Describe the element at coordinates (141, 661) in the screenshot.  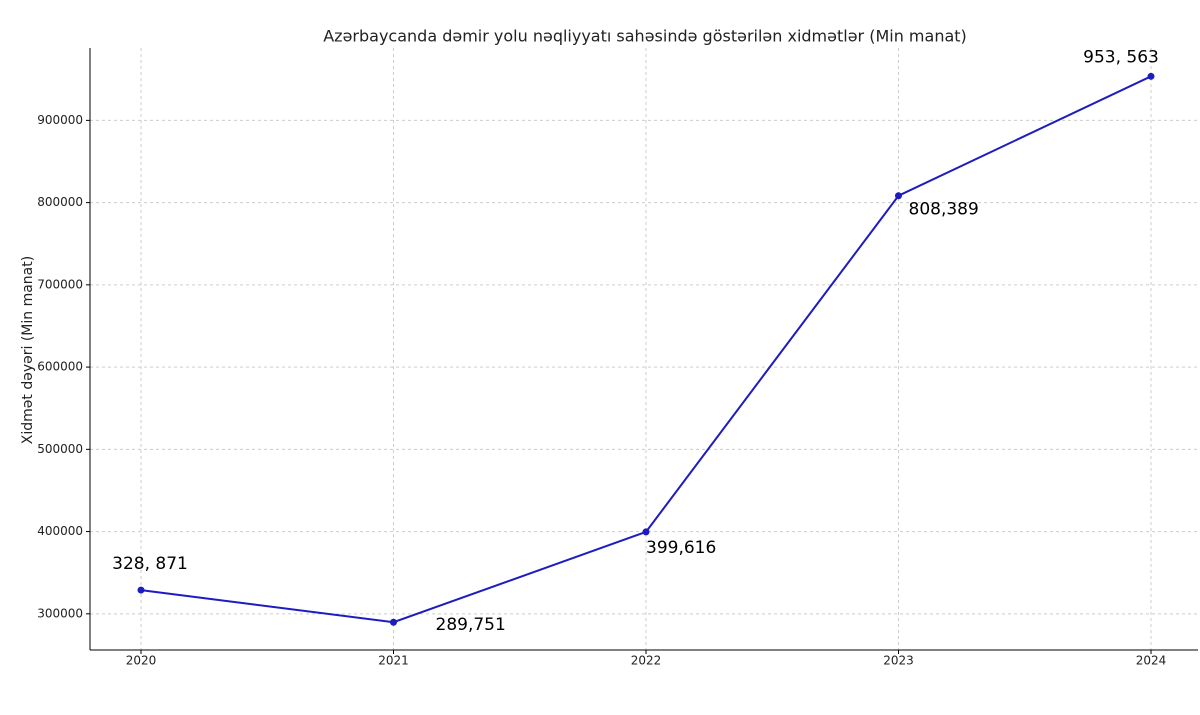
I see `x-tick-label: 2020` at that location.